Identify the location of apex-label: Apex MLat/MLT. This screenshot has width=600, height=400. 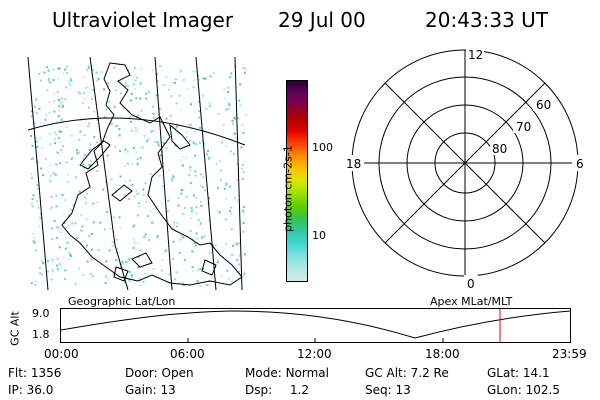
(471, 301).